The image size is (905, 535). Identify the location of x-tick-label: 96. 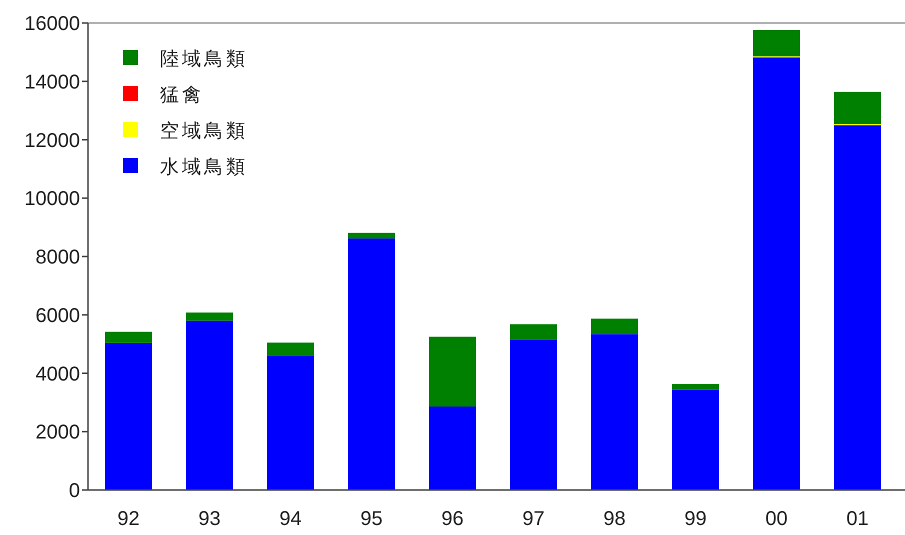
(452, 519).